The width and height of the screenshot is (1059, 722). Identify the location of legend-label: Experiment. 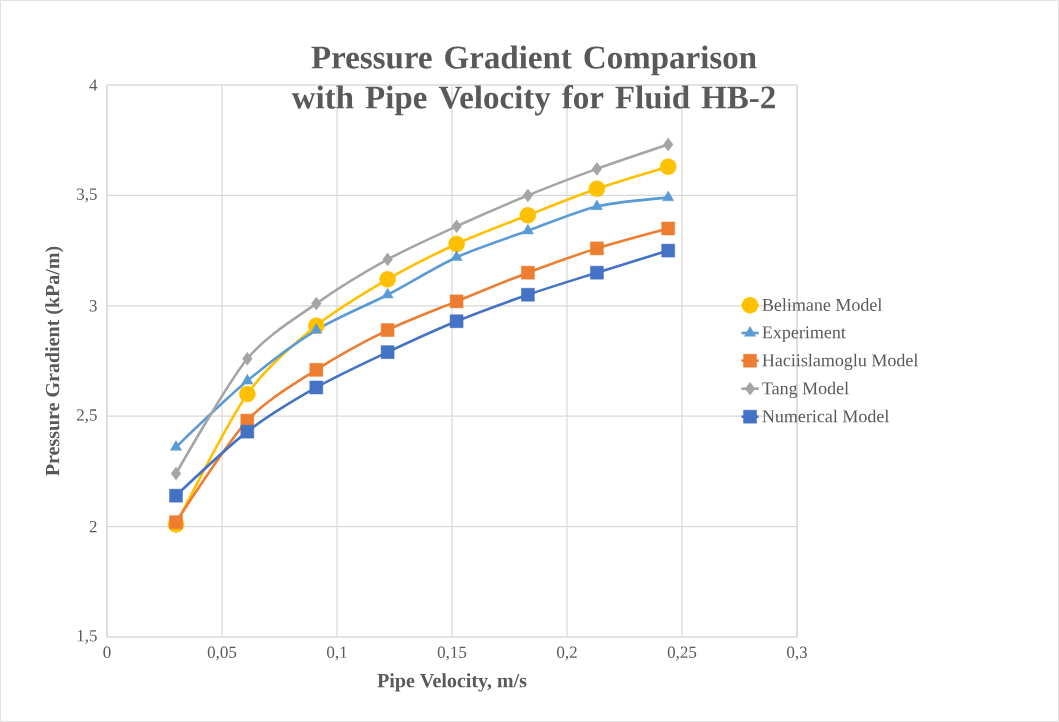
(804, 334).